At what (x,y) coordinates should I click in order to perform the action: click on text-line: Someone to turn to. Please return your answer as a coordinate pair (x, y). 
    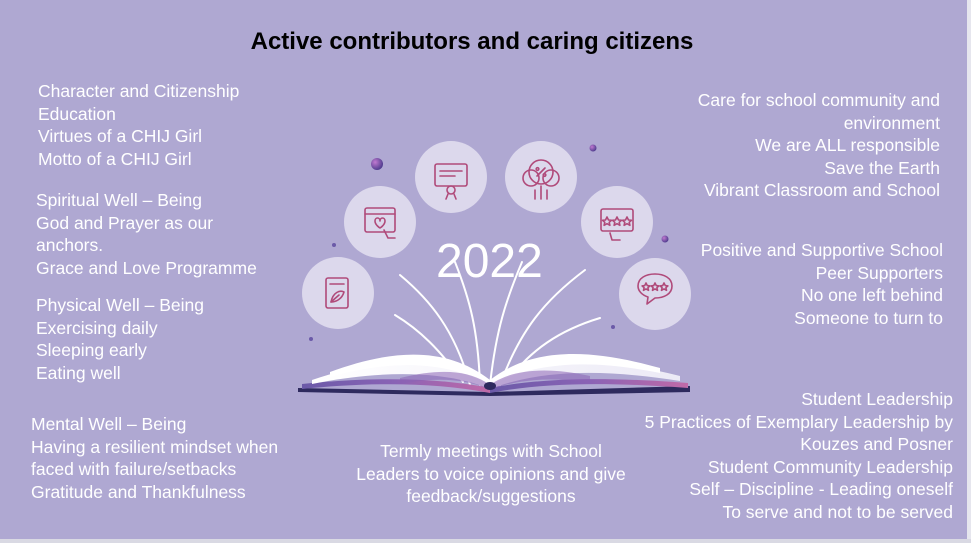
    Looking at the image, I should click on (868, 317).